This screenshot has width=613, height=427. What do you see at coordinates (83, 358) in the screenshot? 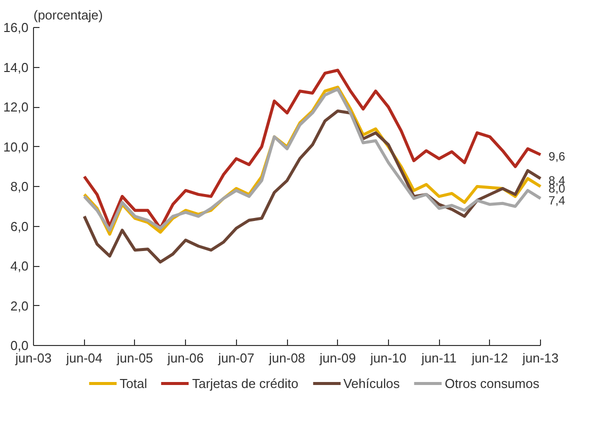
I see `x-tick-label: jun-04` at bounding box center [83, 358].